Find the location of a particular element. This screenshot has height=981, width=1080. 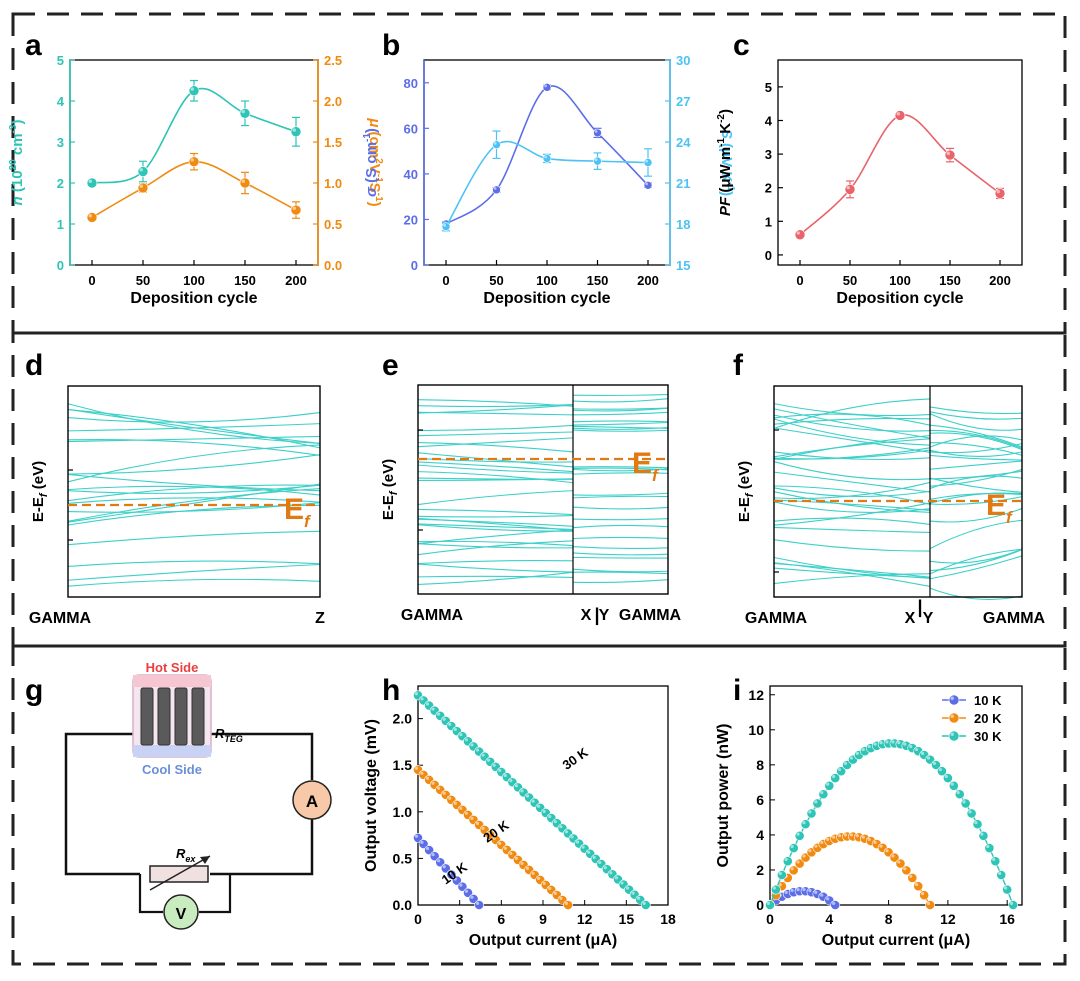

k-point-bar-e: | is located at coordinates (596, 615).